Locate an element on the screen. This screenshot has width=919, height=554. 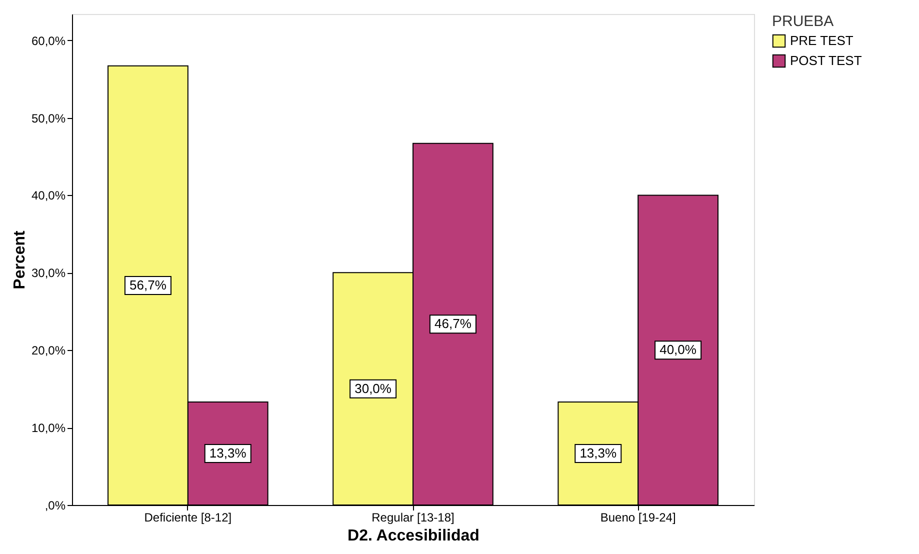
legend-label: PRE TEST is located at coordinates (822, 40).